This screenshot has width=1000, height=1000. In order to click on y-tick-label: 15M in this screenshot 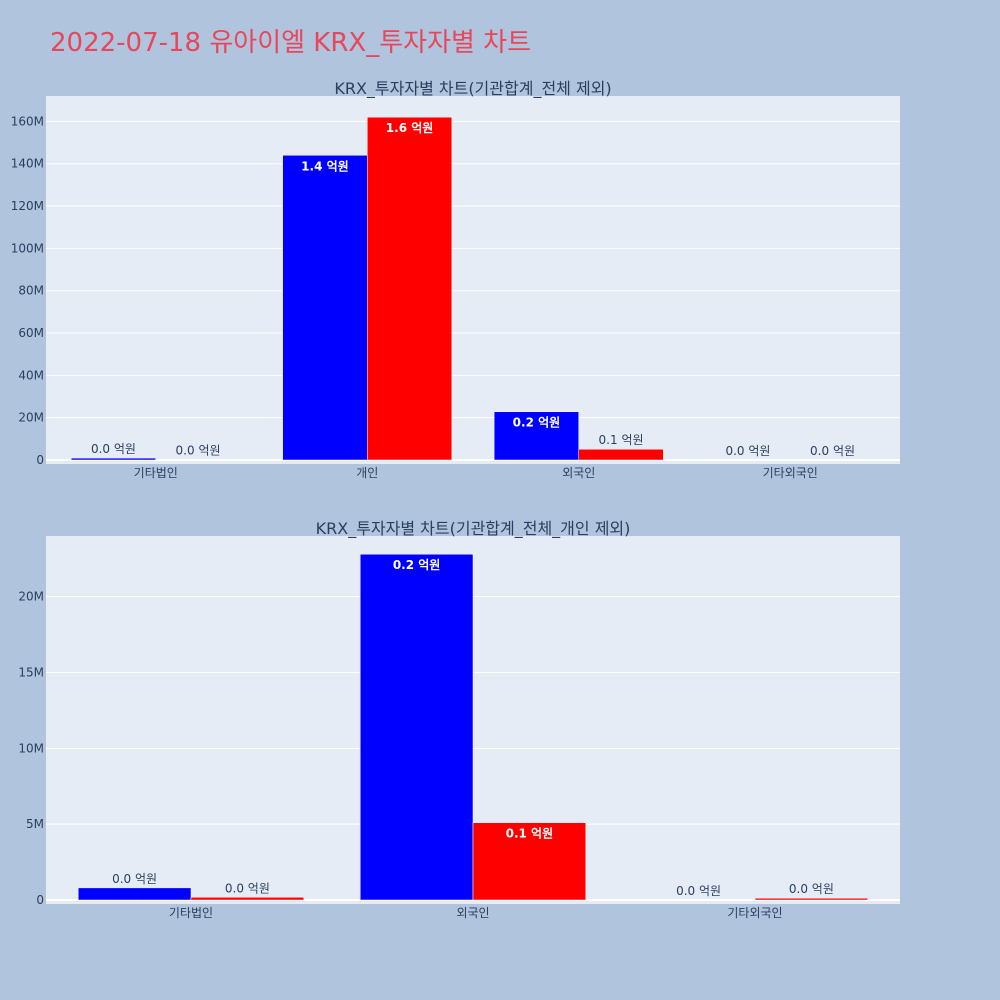, I will do `click(31, 673)`.